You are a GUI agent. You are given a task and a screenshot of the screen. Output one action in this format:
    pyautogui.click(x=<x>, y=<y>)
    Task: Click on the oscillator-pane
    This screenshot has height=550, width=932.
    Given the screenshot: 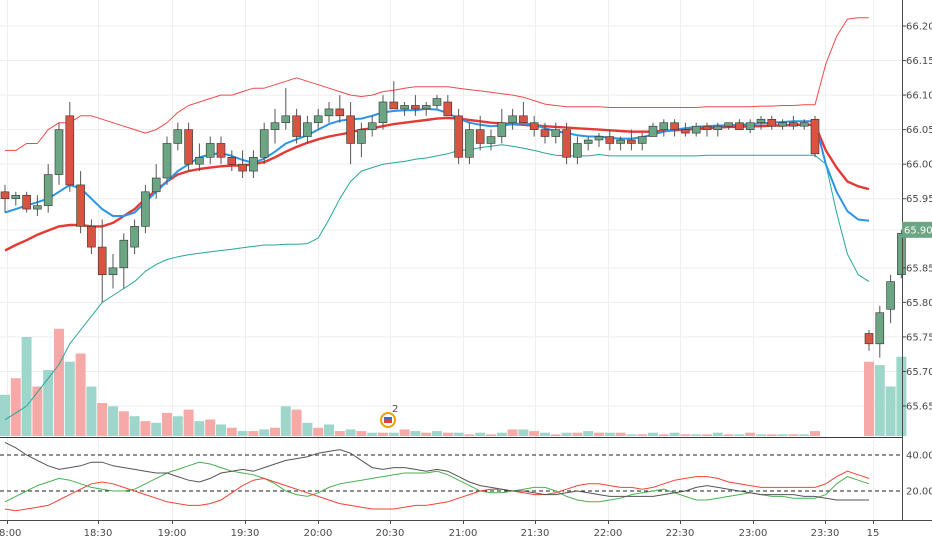 What is the action you would take?
    pyautogui.click(x=451, y=476)
    